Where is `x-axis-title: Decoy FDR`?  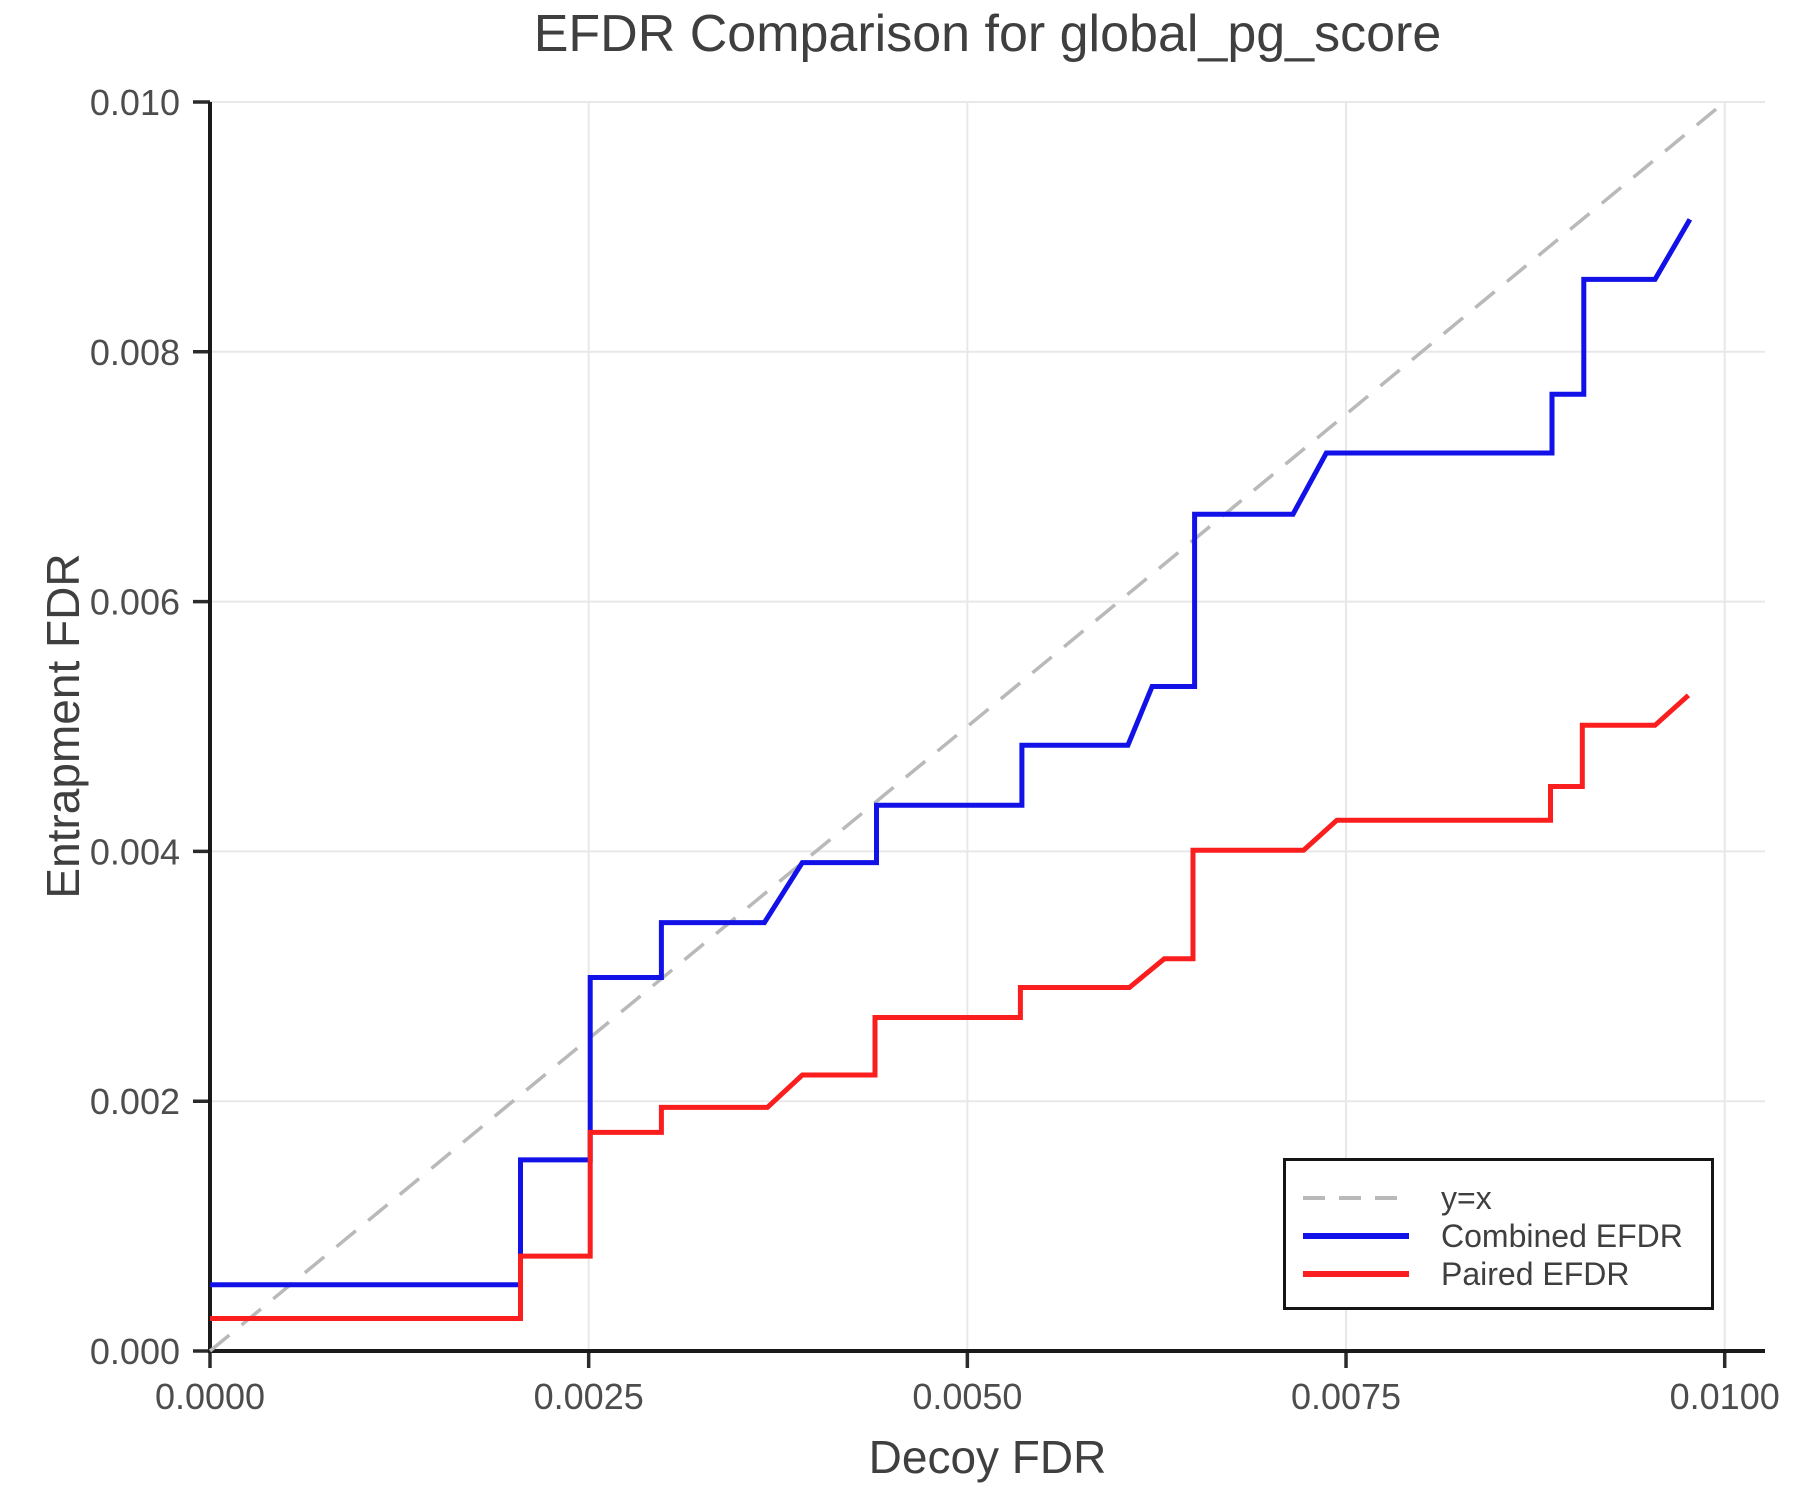 x-axis-title: Decoy FDR is located at coordinates (987, 1457).